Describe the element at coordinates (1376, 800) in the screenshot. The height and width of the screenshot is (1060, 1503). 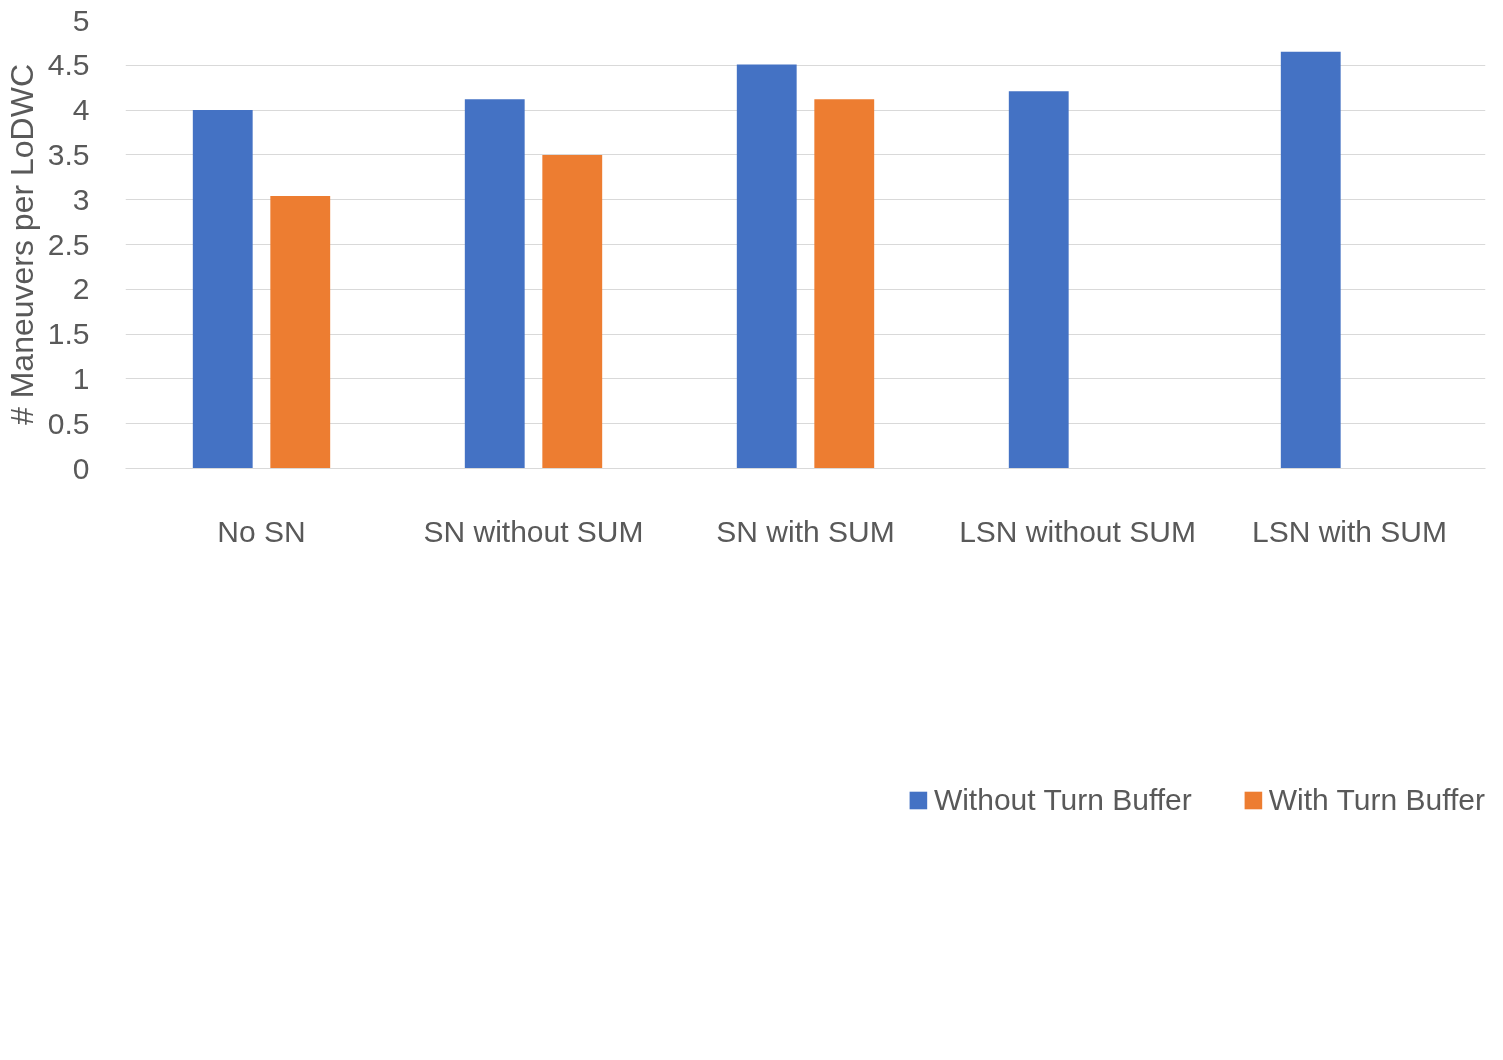
I see `legend-label: With Turn Buffer` at that location.